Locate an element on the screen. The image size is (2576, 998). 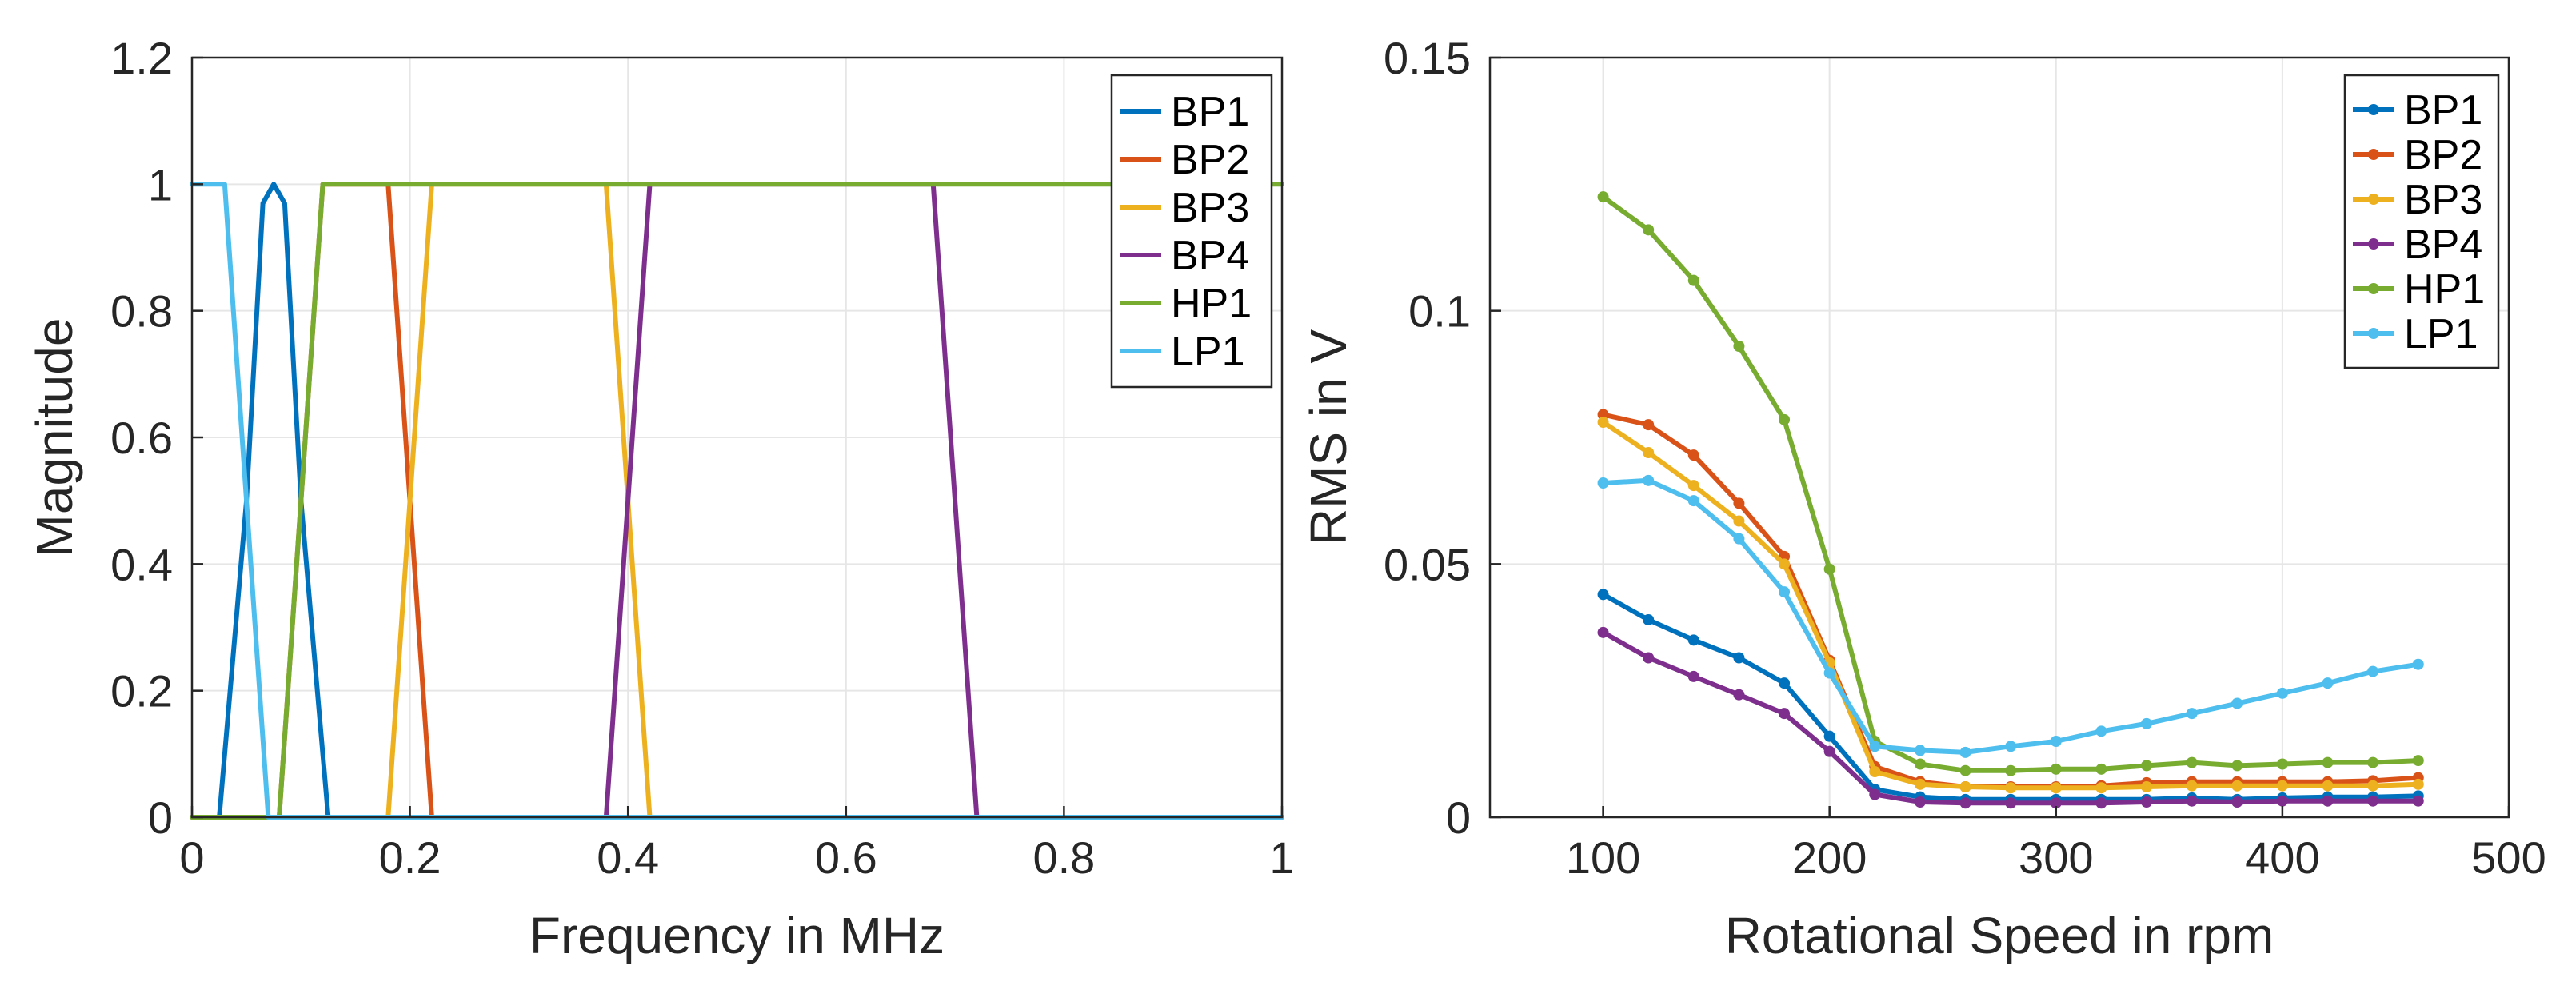
legend-marker-hp1 is located at coordinates (2373, 288).